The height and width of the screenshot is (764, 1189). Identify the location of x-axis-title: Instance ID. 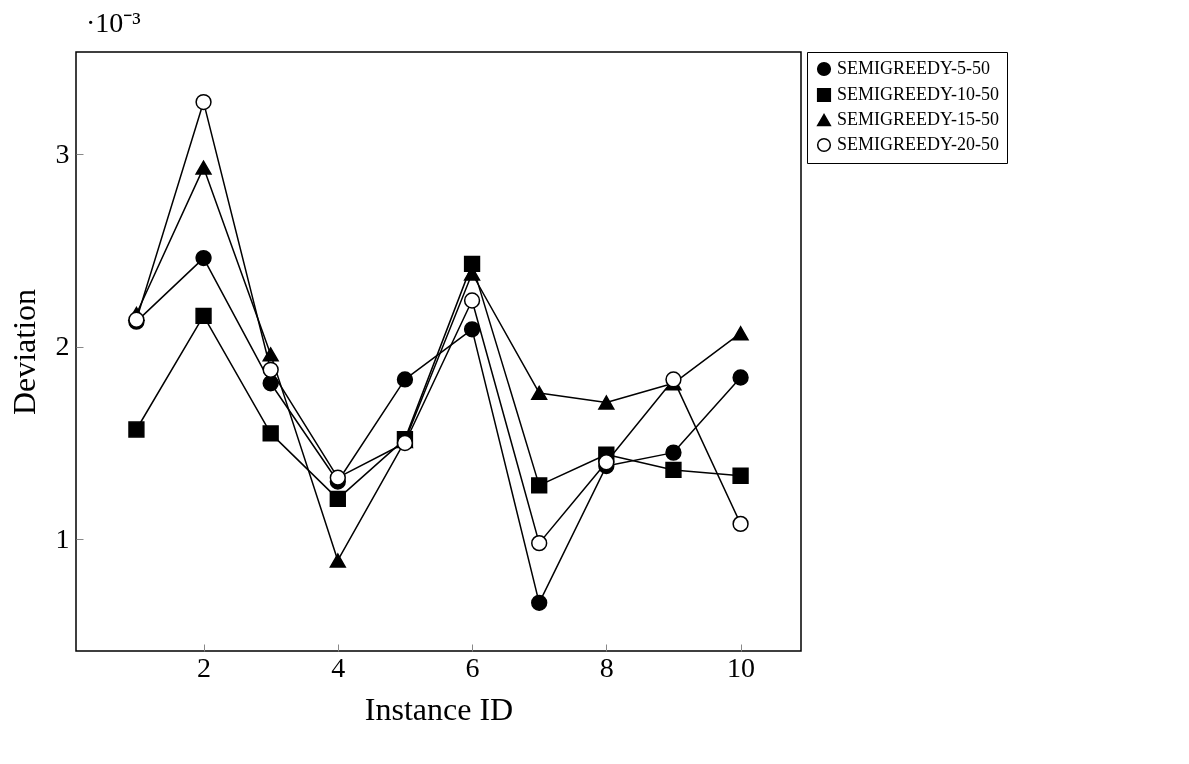
(439, 708).